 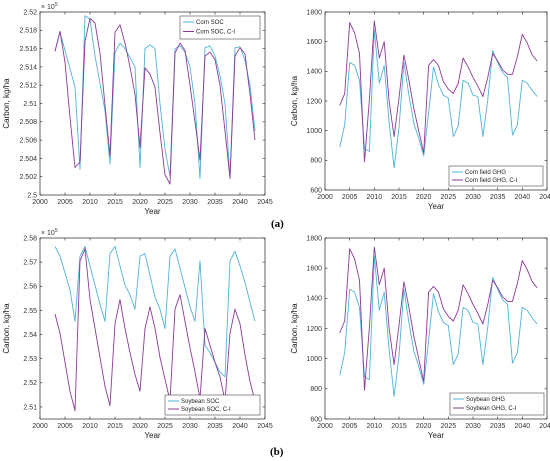 What do you see at coordinates (277, 224) in the screenshot?
I see `panel-label-a: (a)` at bounding box center [277, 224].